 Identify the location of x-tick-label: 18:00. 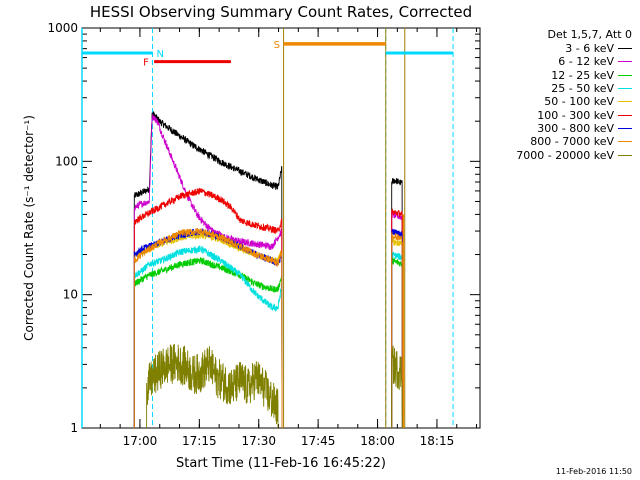
(377, 441).